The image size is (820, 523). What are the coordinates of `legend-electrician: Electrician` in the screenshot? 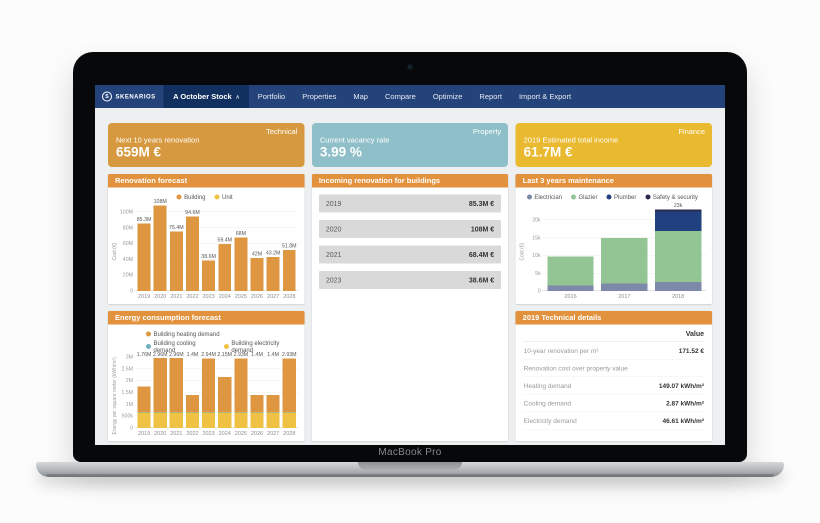 It's located at (544, 197).